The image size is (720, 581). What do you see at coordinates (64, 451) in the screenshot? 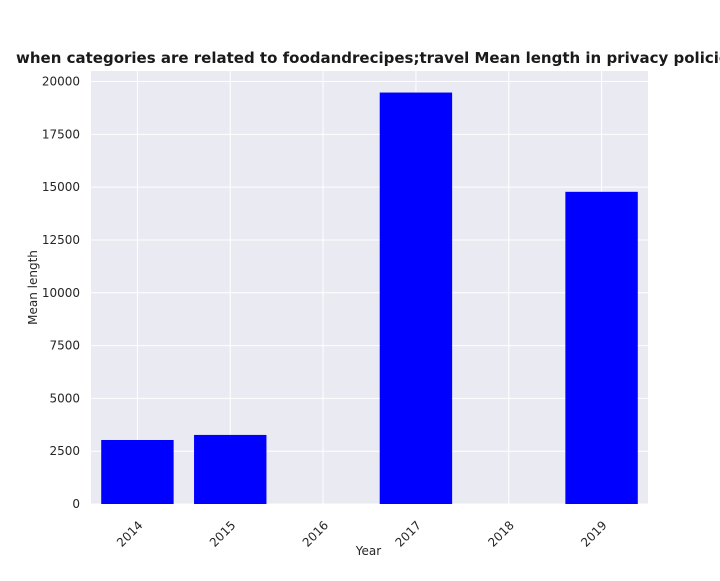
I see `y-tick-label: 2500` at bounding box center [64, 451].